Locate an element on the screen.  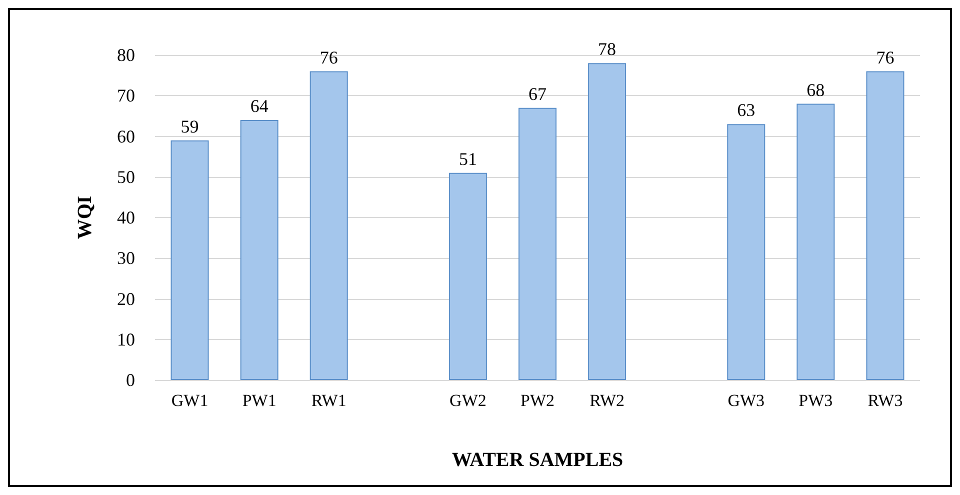
y-axis-title: WQI is located at coordinates (85, 218).